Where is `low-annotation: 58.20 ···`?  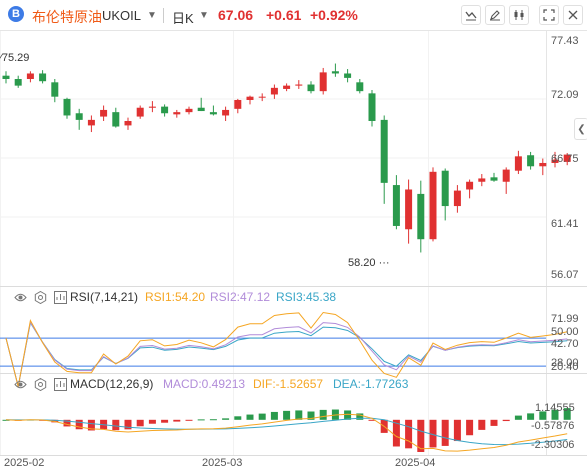 low-annotation: 58.20 ··· is located at coordinates (369, 263).